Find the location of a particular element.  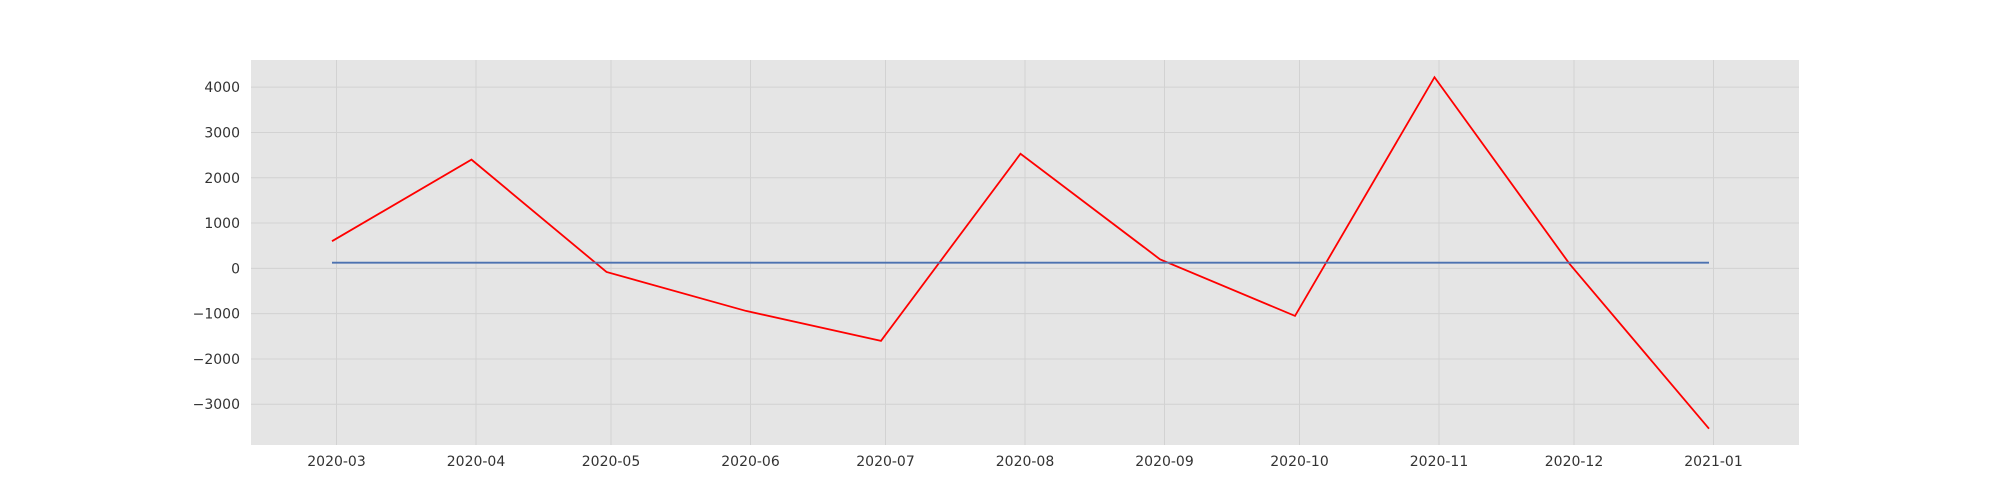

y-tick-label: 1000 is located at coordinates (222, 224).